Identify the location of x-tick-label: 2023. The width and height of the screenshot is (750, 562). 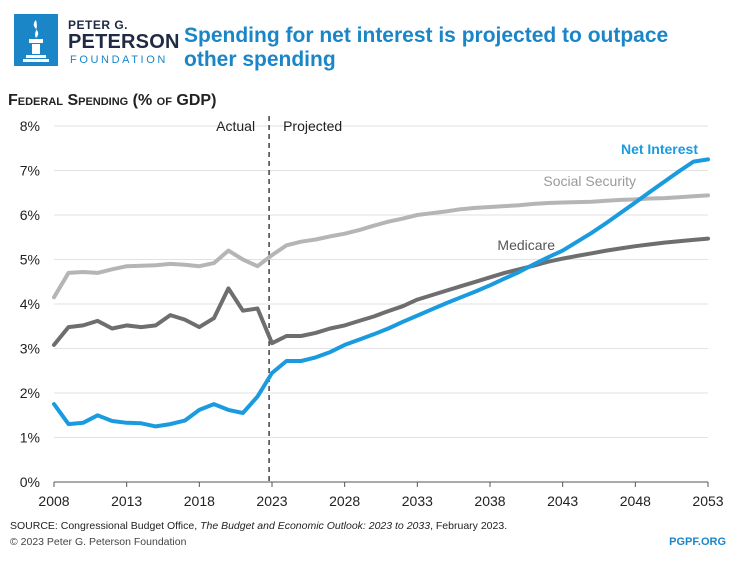
(271, 501).